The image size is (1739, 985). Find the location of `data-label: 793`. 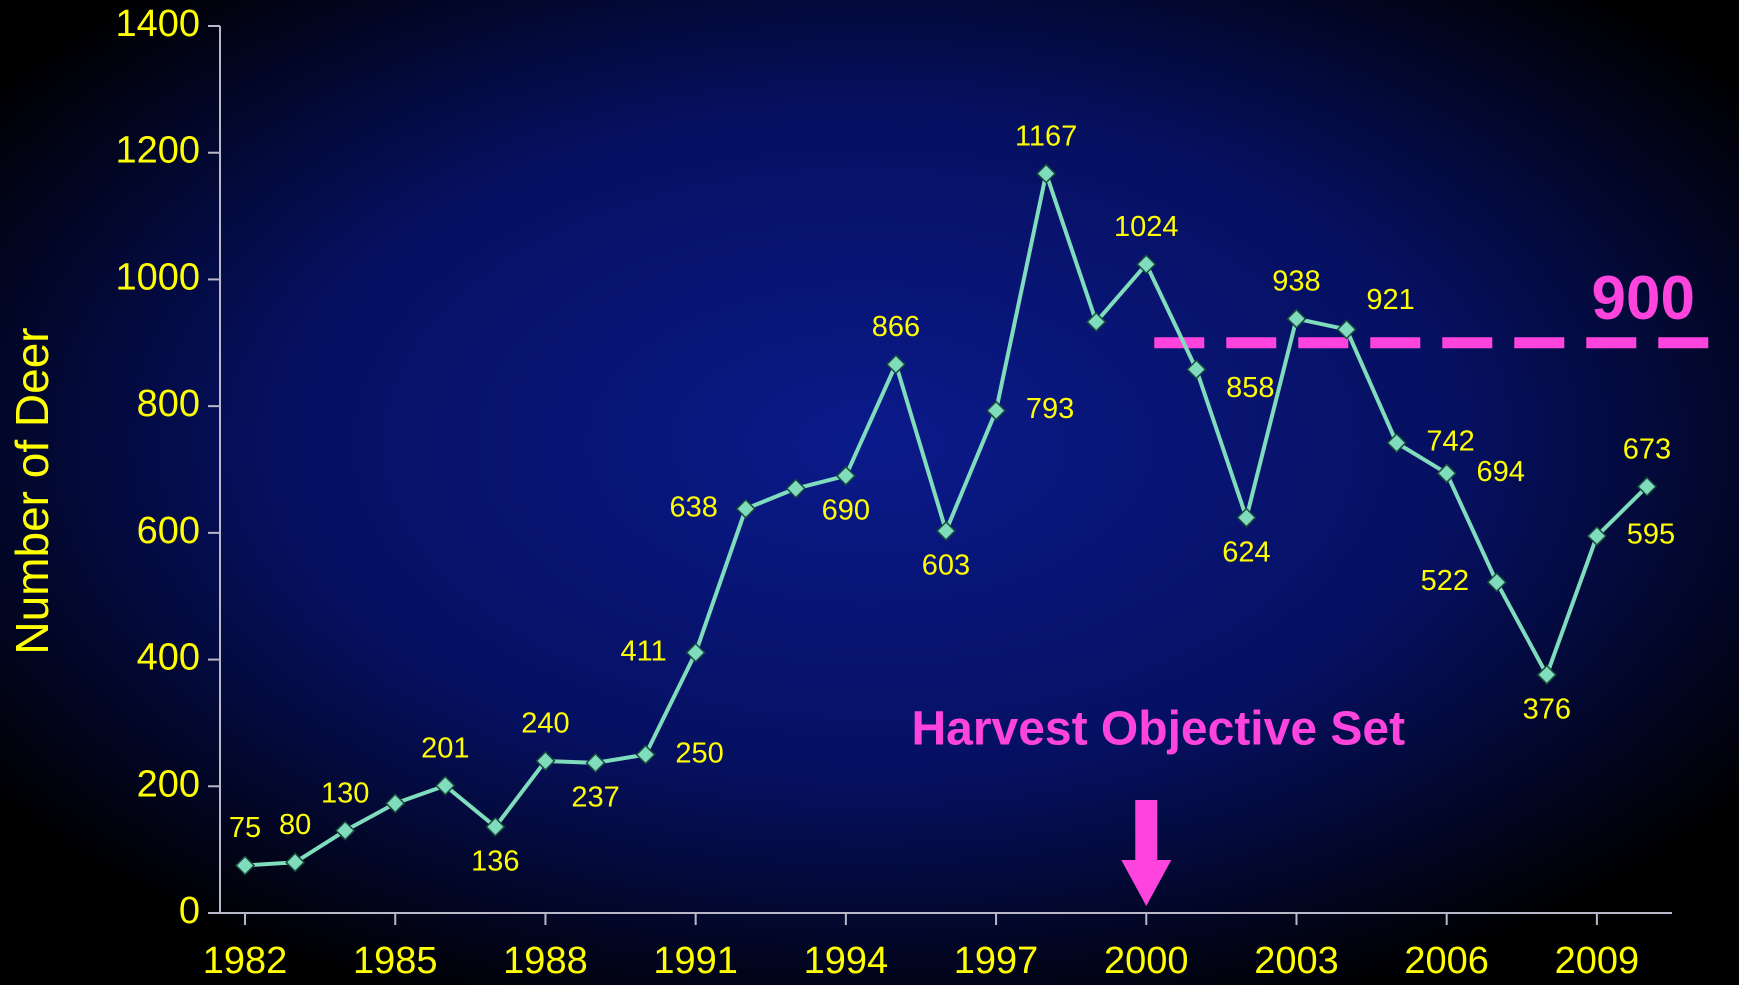

data-label: 793 is located at coordinates (1050, 409).